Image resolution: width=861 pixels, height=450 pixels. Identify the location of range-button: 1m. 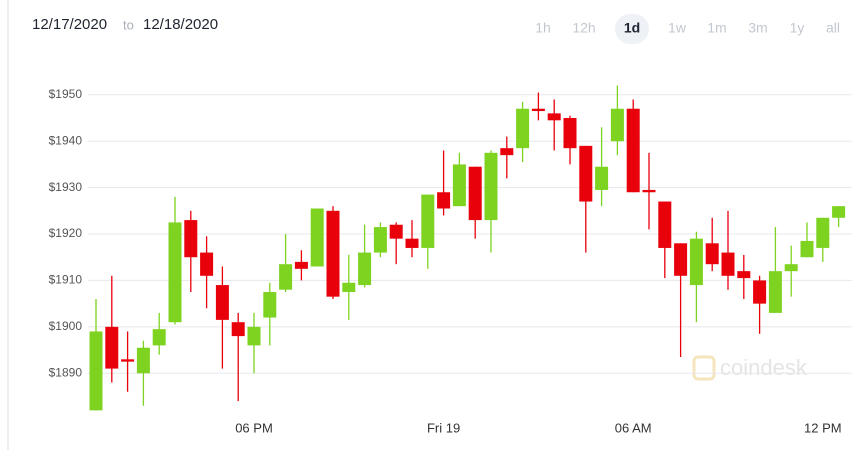
(716, 28).